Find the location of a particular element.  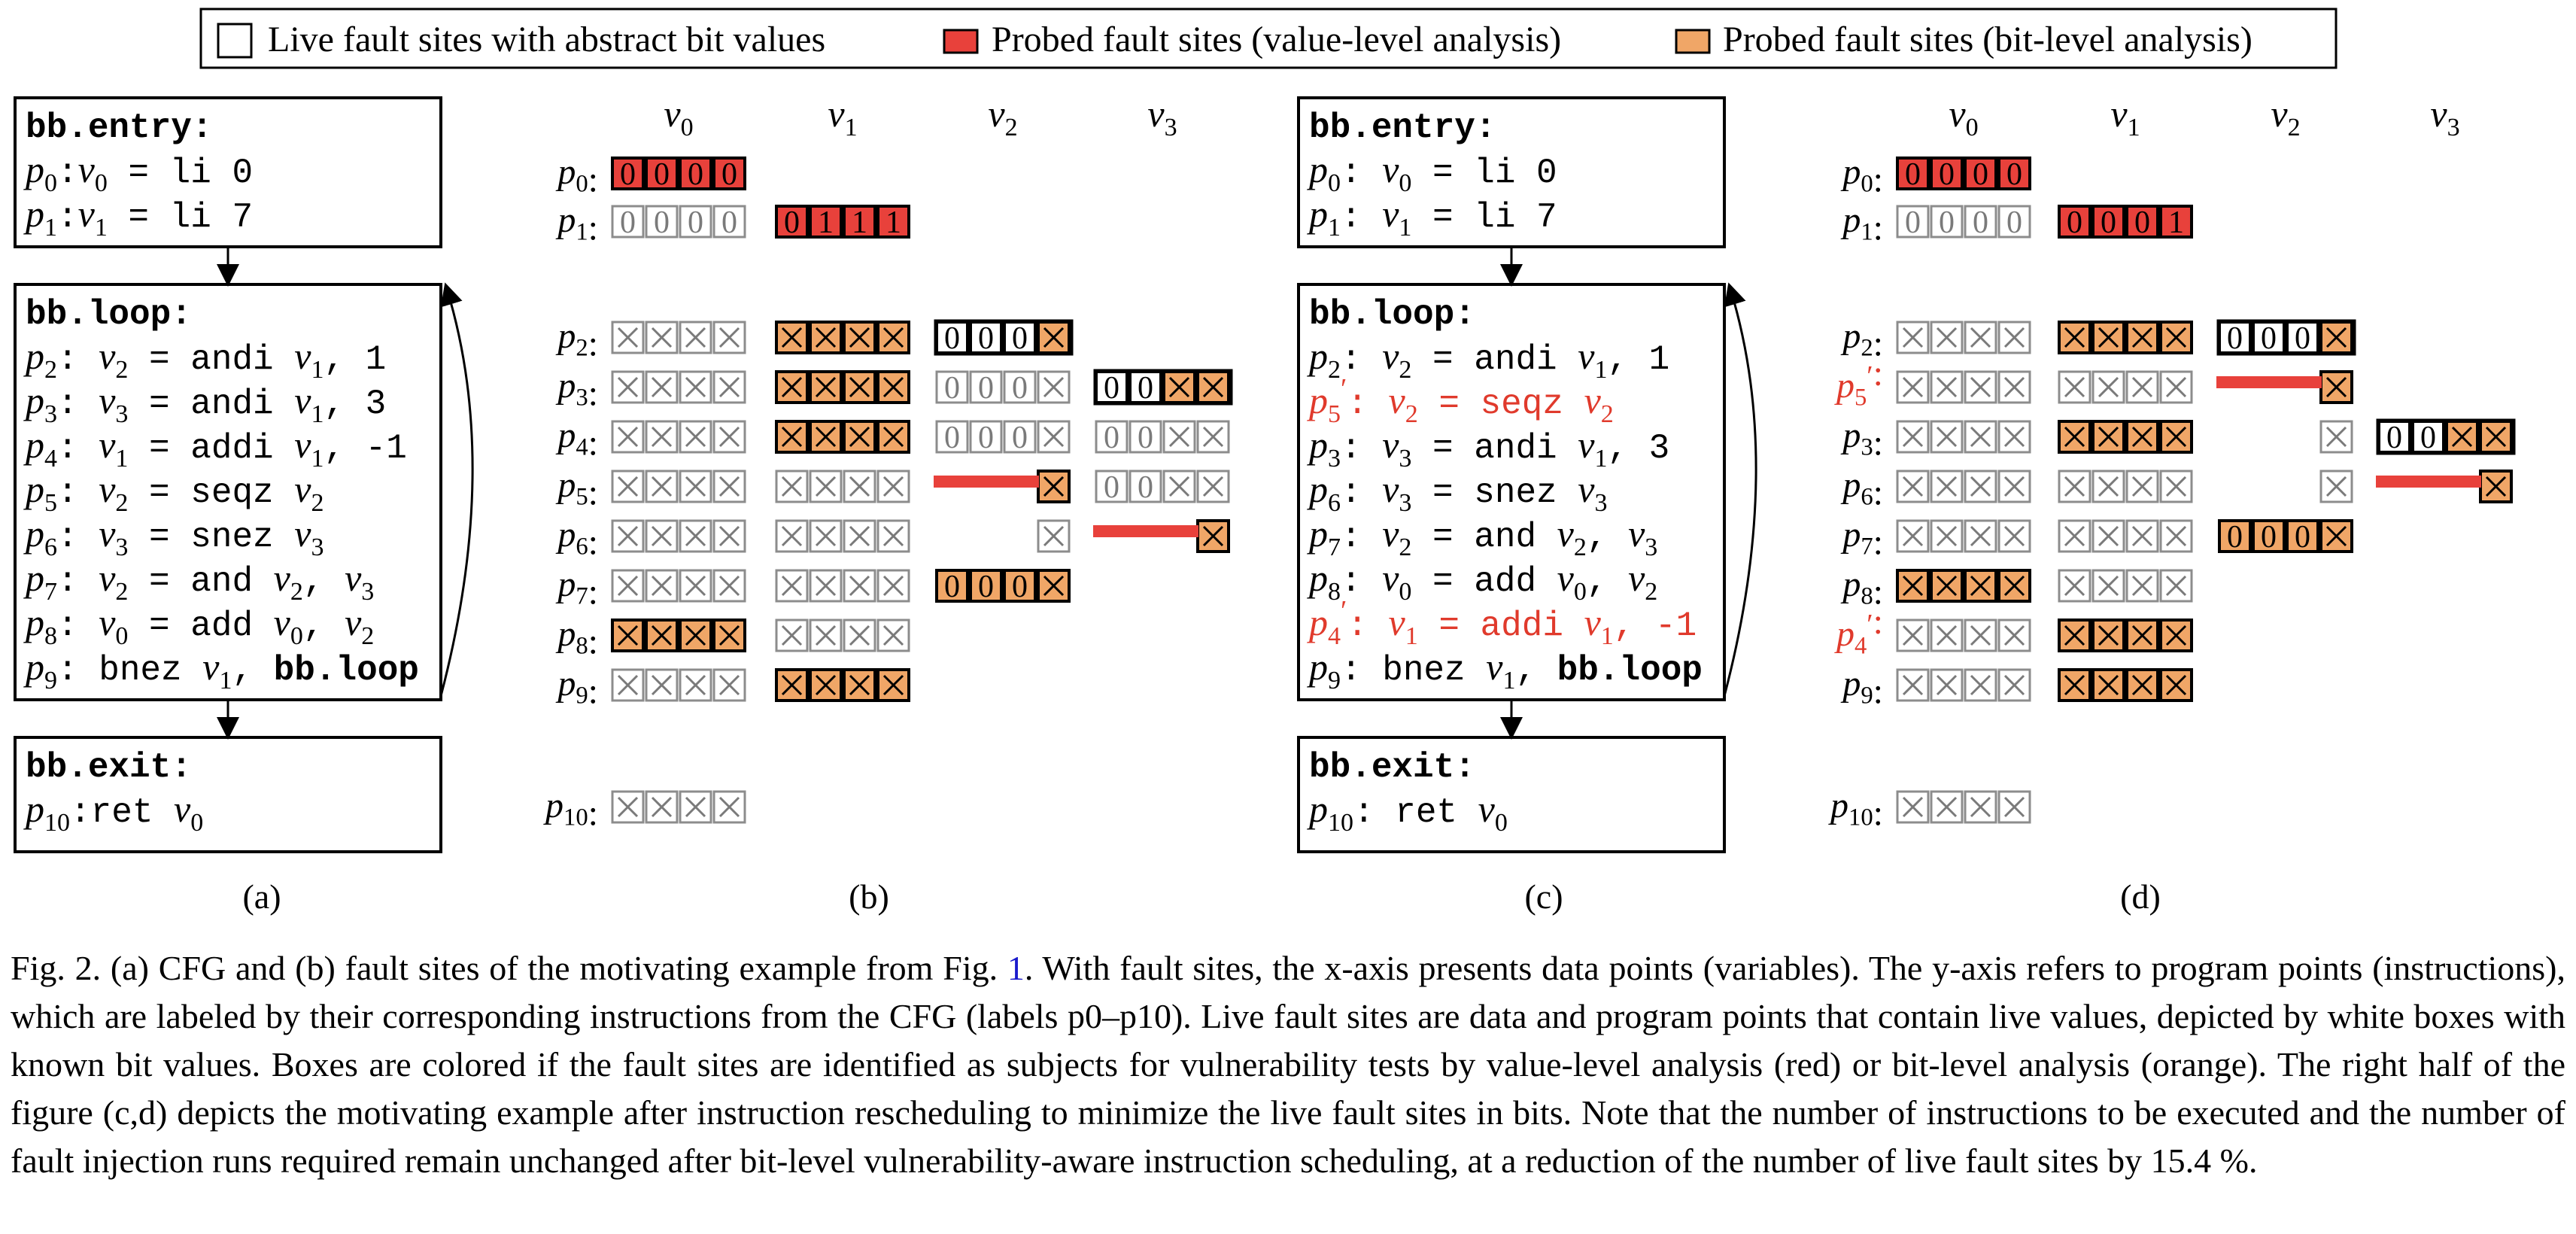

basic-block: bb.exit:p10: ret v0 is located at coordinates (1512, 794).